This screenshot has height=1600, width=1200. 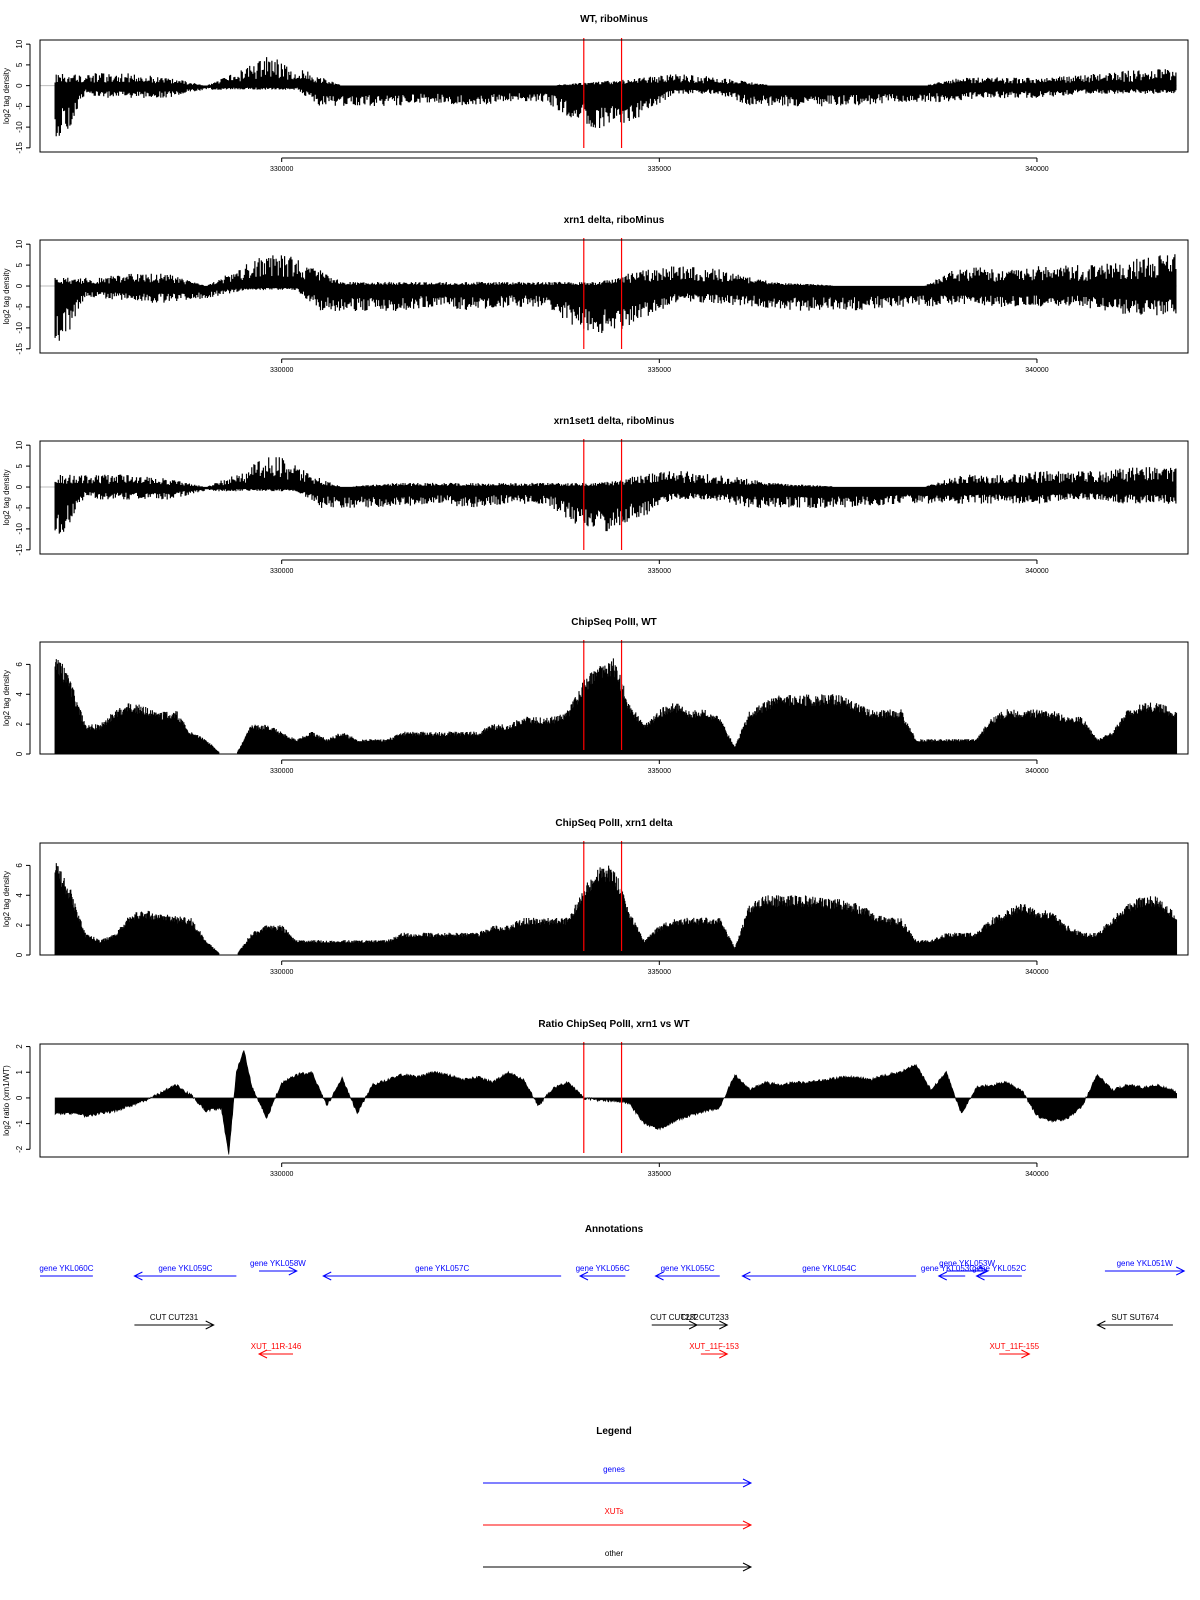 I want to click on feature-gene: gene YKL058W, so click(x=278, y=1267).